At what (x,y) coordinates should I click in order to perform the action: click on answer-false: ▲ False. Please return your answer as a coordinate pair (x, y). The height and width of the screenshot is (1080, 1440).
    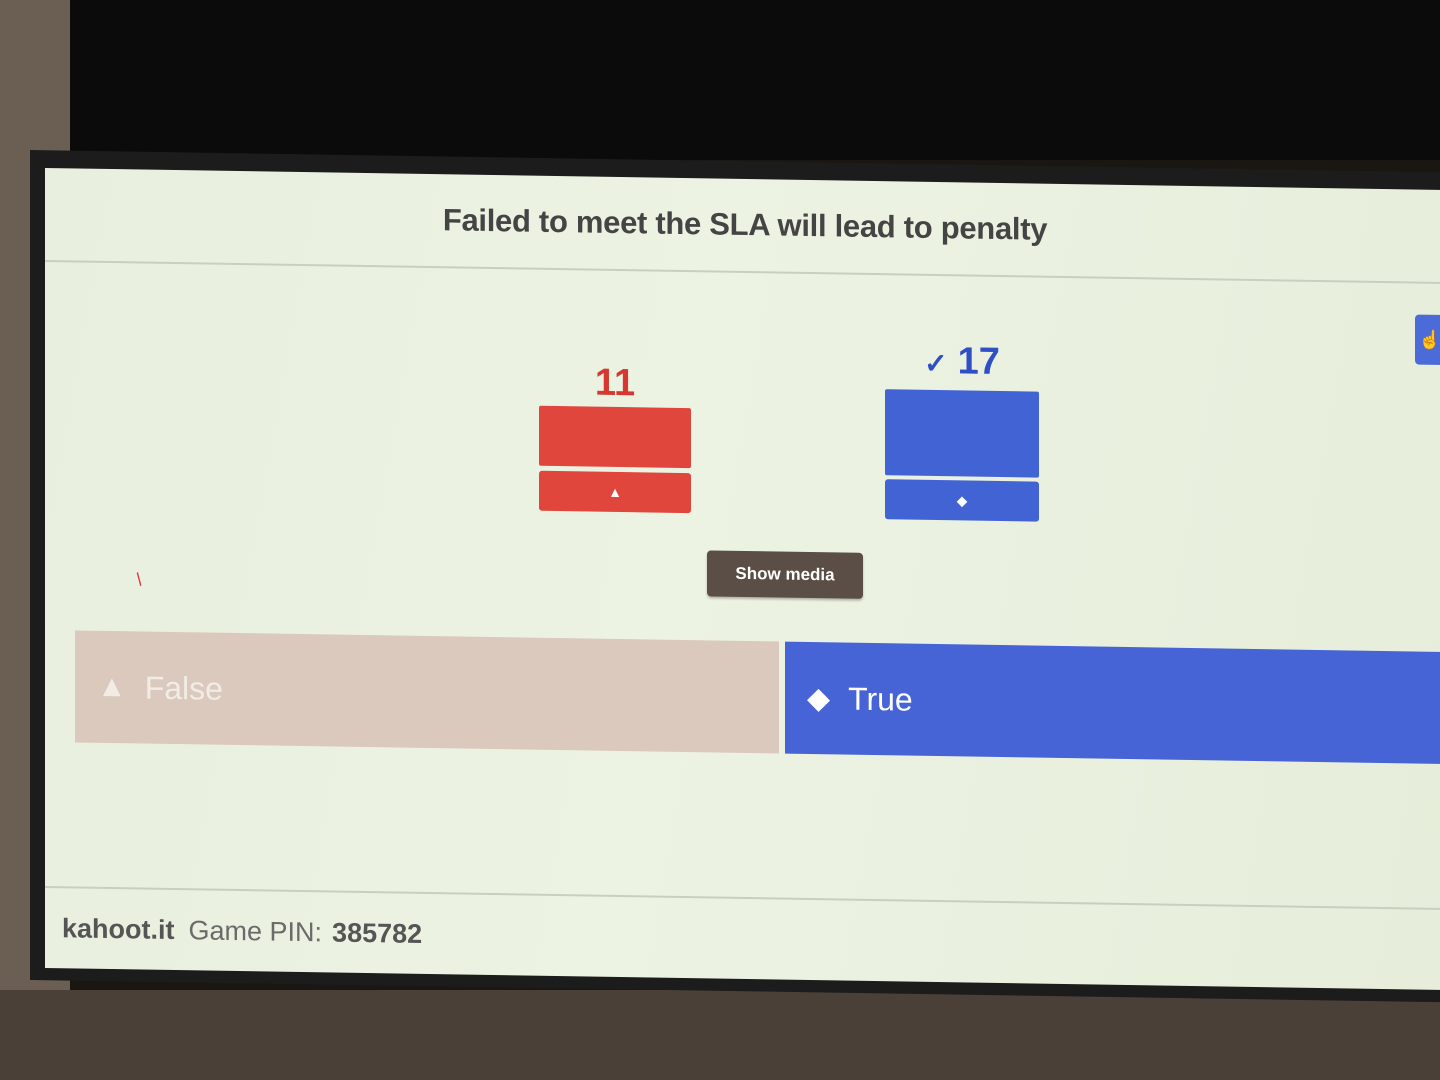
    Looking at the image, I should click on (427, 691).